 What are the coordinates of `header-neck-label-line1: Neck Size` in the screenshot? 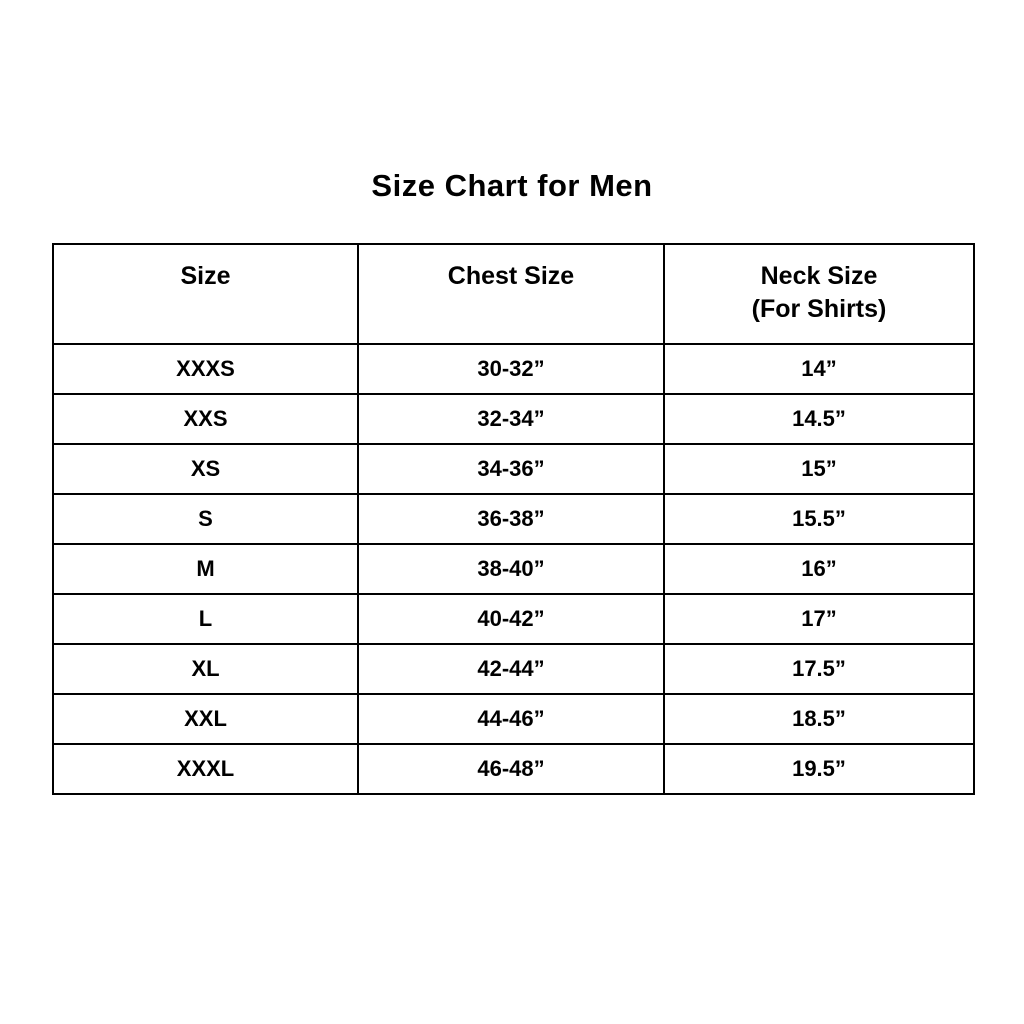 It's located at (819, 276).